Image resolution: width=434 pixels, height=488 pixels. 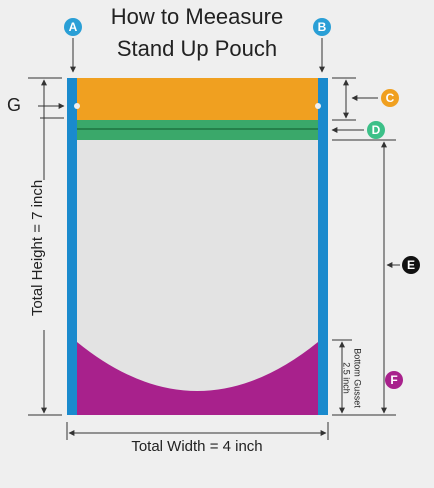 I want to click on width-label: Total Width = 4 inch, so click(x=196, y=446).